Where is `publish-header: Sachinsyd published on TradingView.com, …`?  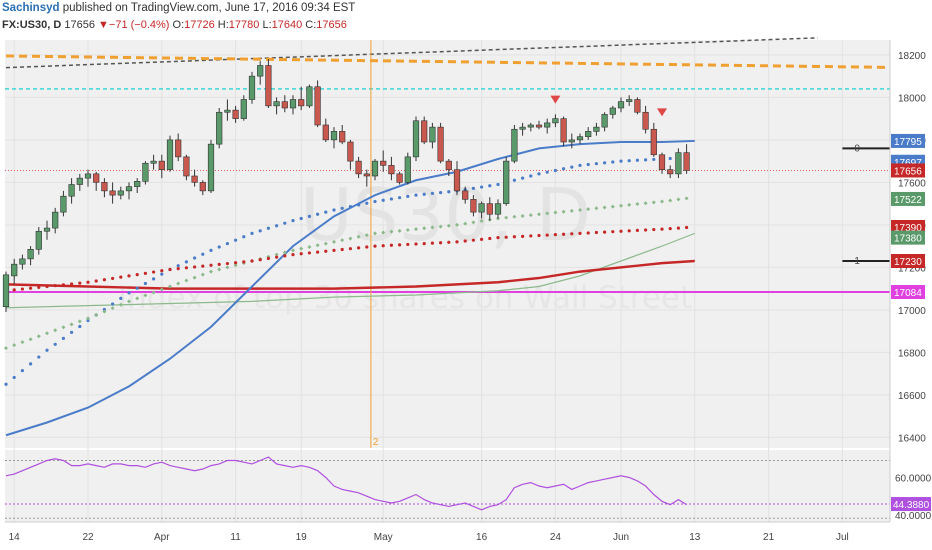
publish-header: Sachinsyd published on TradingView.com, … is located at coordinates (178, 8).